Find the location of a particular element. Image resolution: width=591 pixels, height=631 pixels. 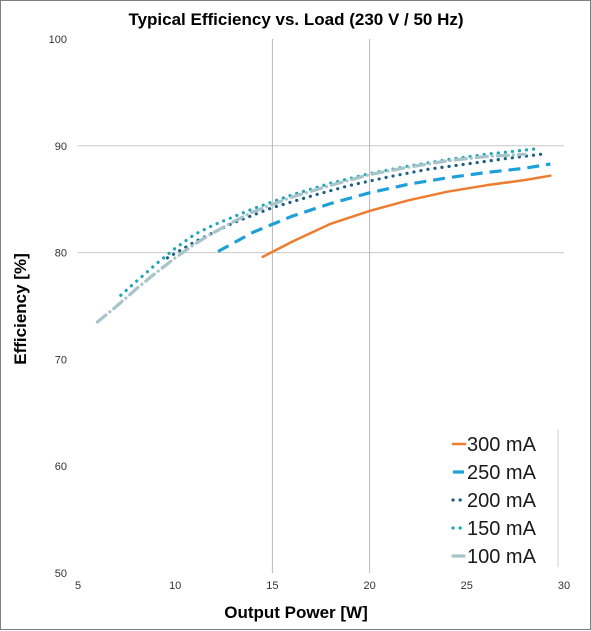

y-tick-label: 70 is located at coordinates (61, 360).